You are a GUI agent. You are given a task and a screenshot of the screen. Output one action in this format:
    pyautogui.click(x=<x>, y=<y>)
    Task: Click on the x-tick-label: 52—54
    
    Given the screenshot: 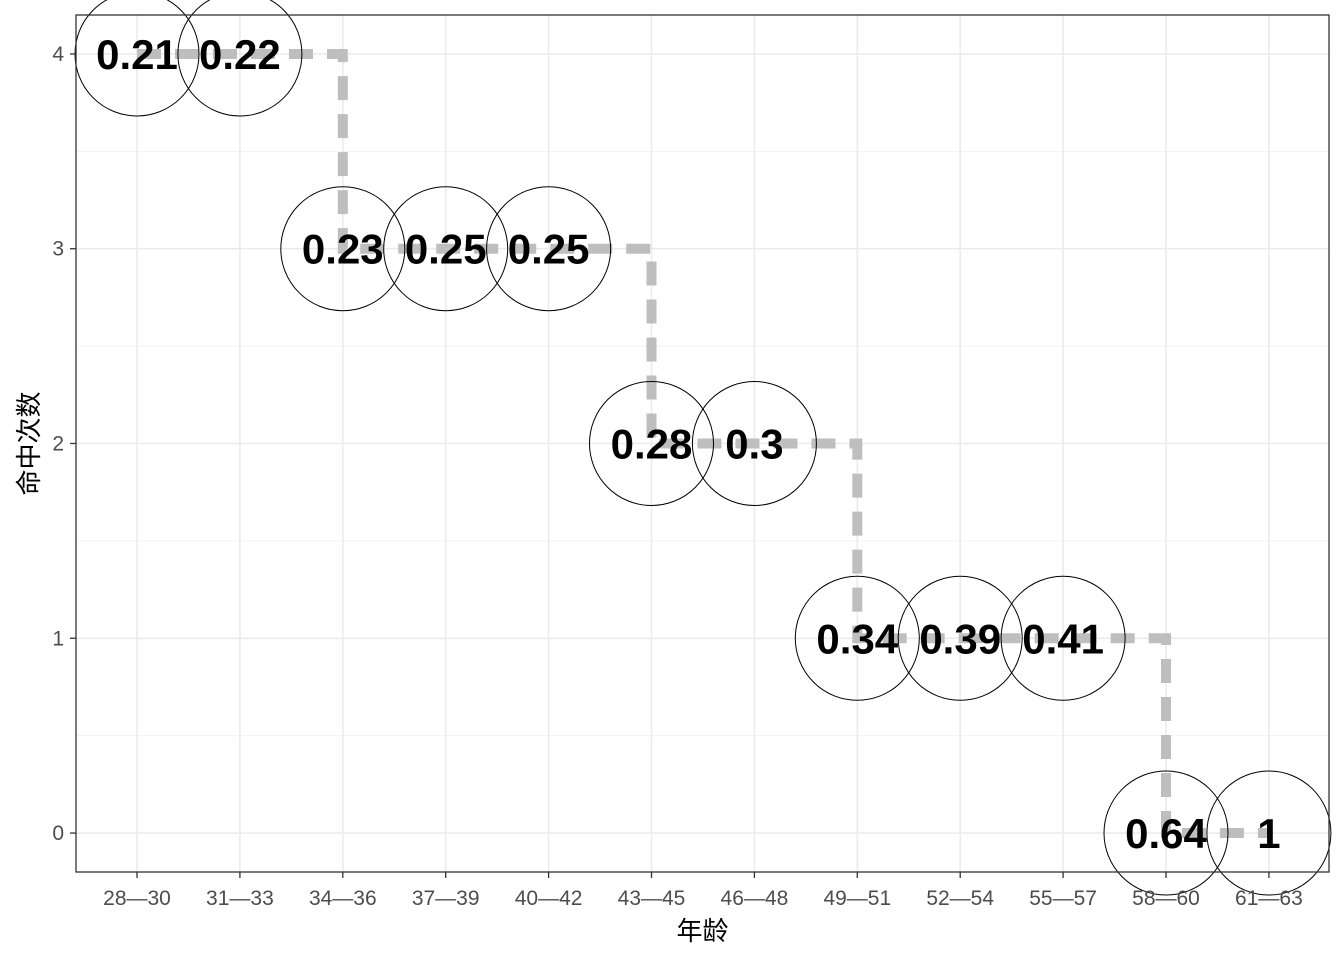 What is the action you would take?
    pyautogui.click(x=960, y=898)
    